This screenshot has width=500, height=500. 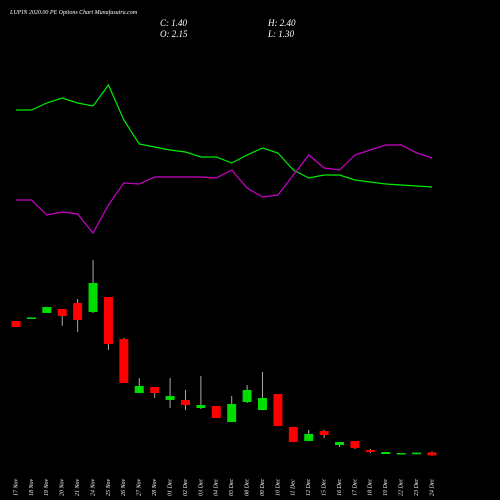 What do you see at coordinates (201, 487) in the screenshot?
I see `x-tick-label: 03 Dec` at bounding box center [201, 487].